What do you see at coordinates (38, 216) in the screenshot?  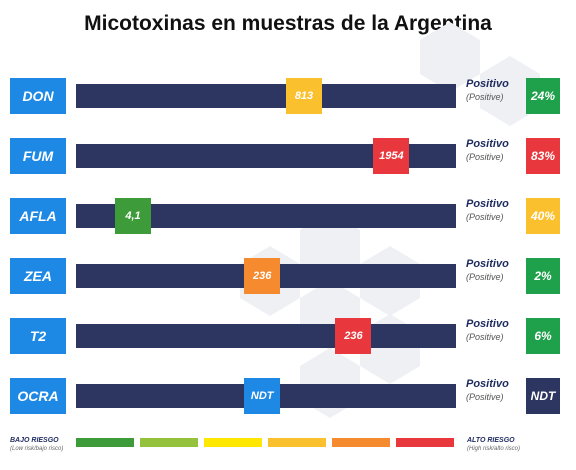 I see `toxin-label: AFLA` at bounding box center [38, 216].